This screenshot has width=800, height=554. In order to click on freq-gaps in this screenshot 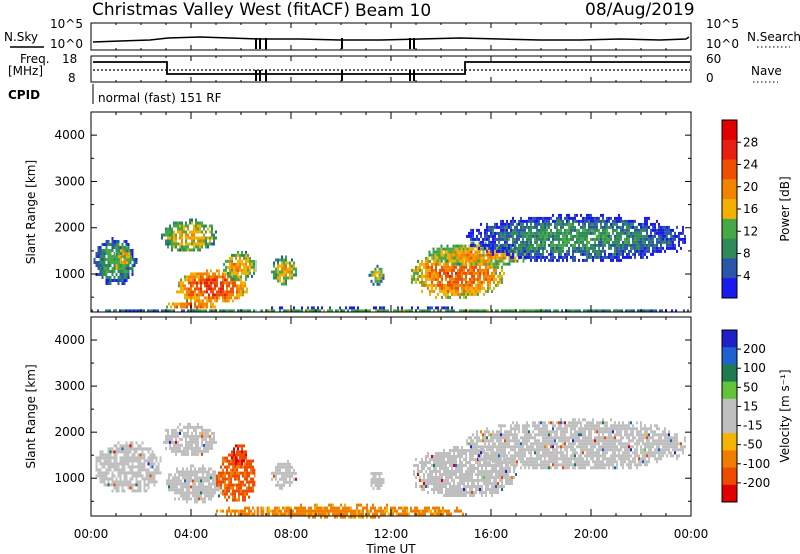, I will do `click(335, 75)`.